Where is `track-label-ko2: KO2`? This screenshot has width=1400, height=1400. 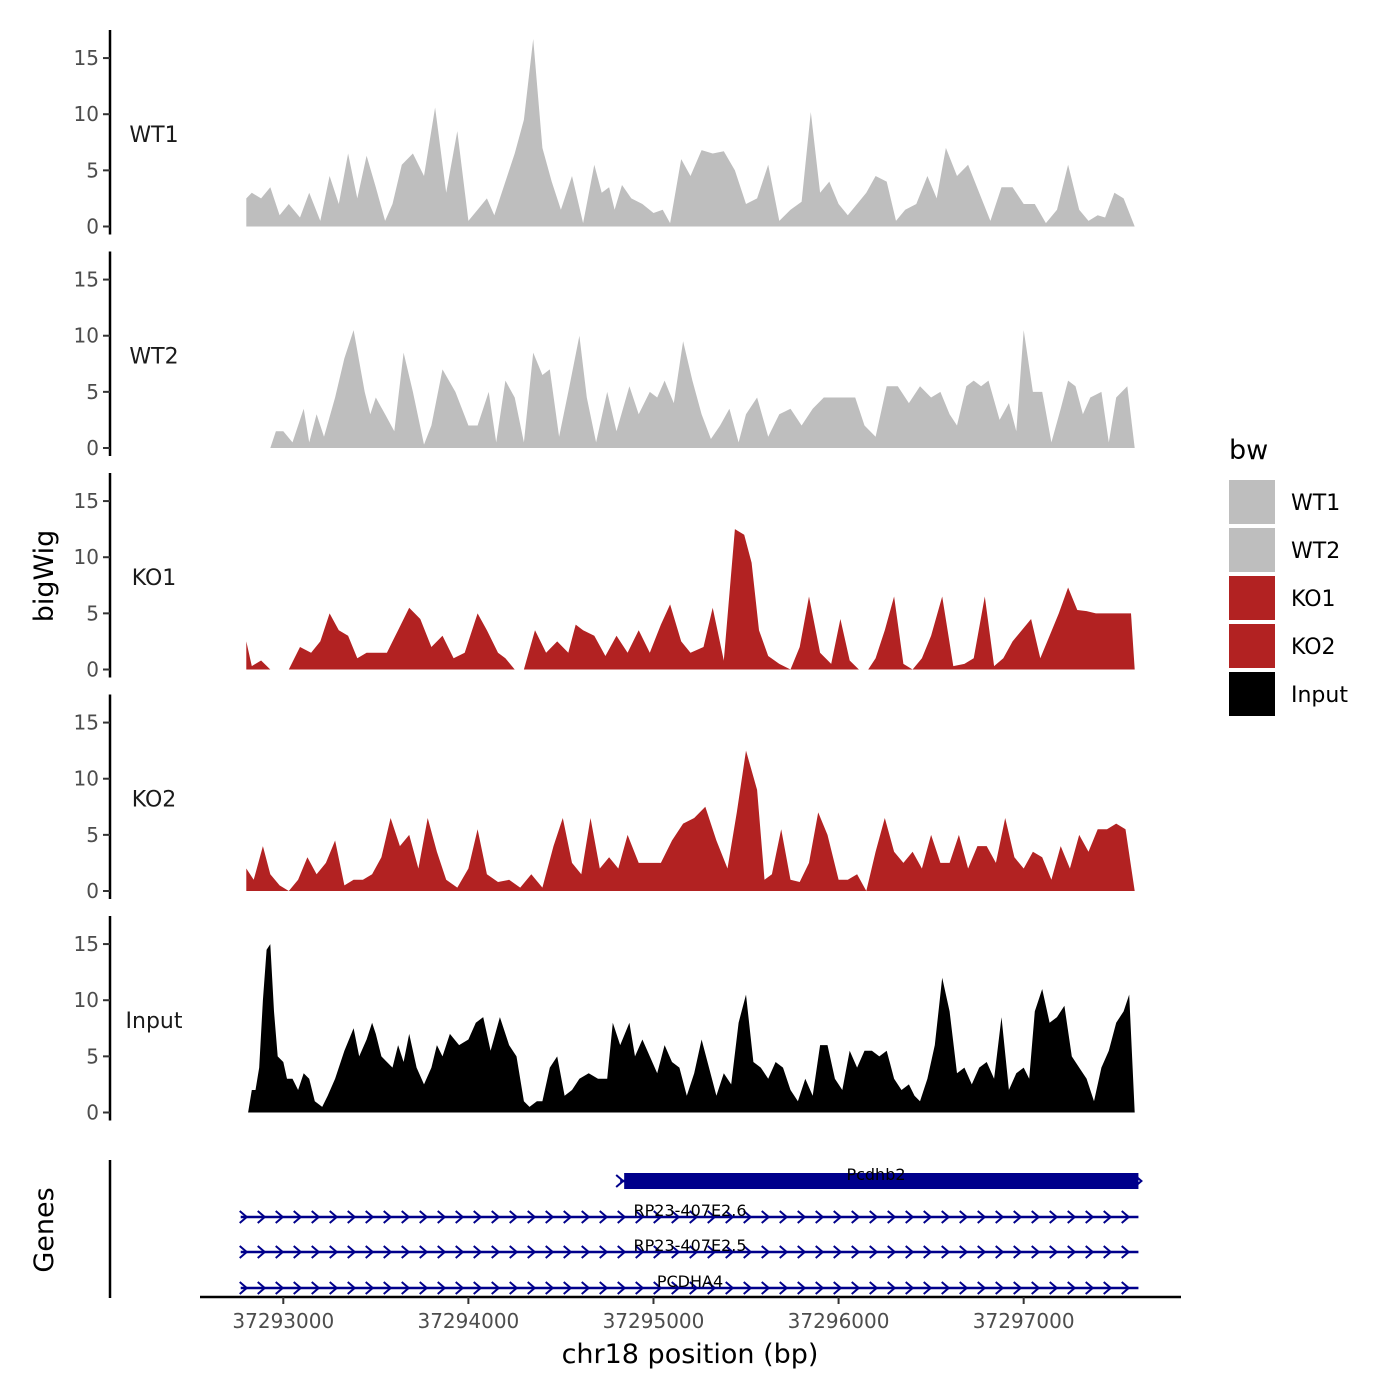 track-label-ko2: KO2 is located at coordinates (154, 800).